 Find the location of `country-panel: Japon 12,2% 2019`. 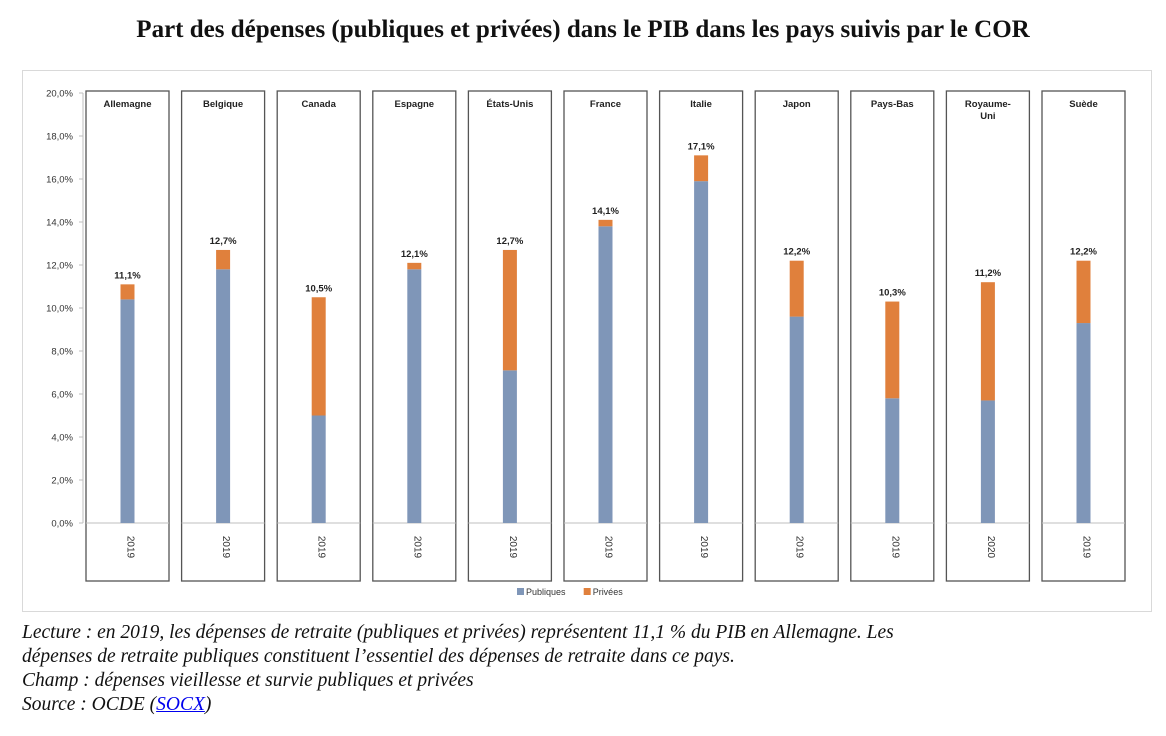

country-panel: Japon 12,2% 2019 is located at coordinates (796, 336).